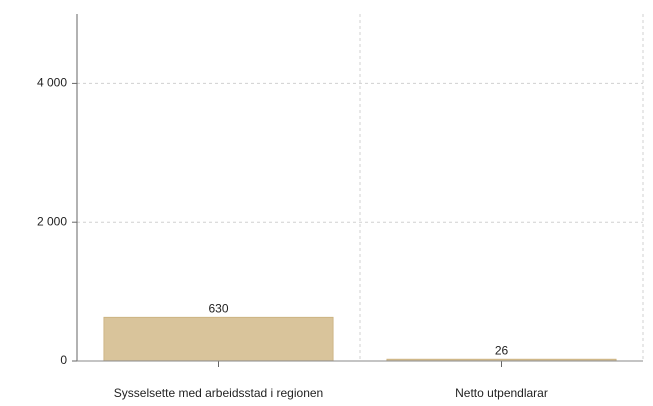 This screenshot has width=653, height=406. I want to click on y-tick-label: 4 000, so click(52, 83).